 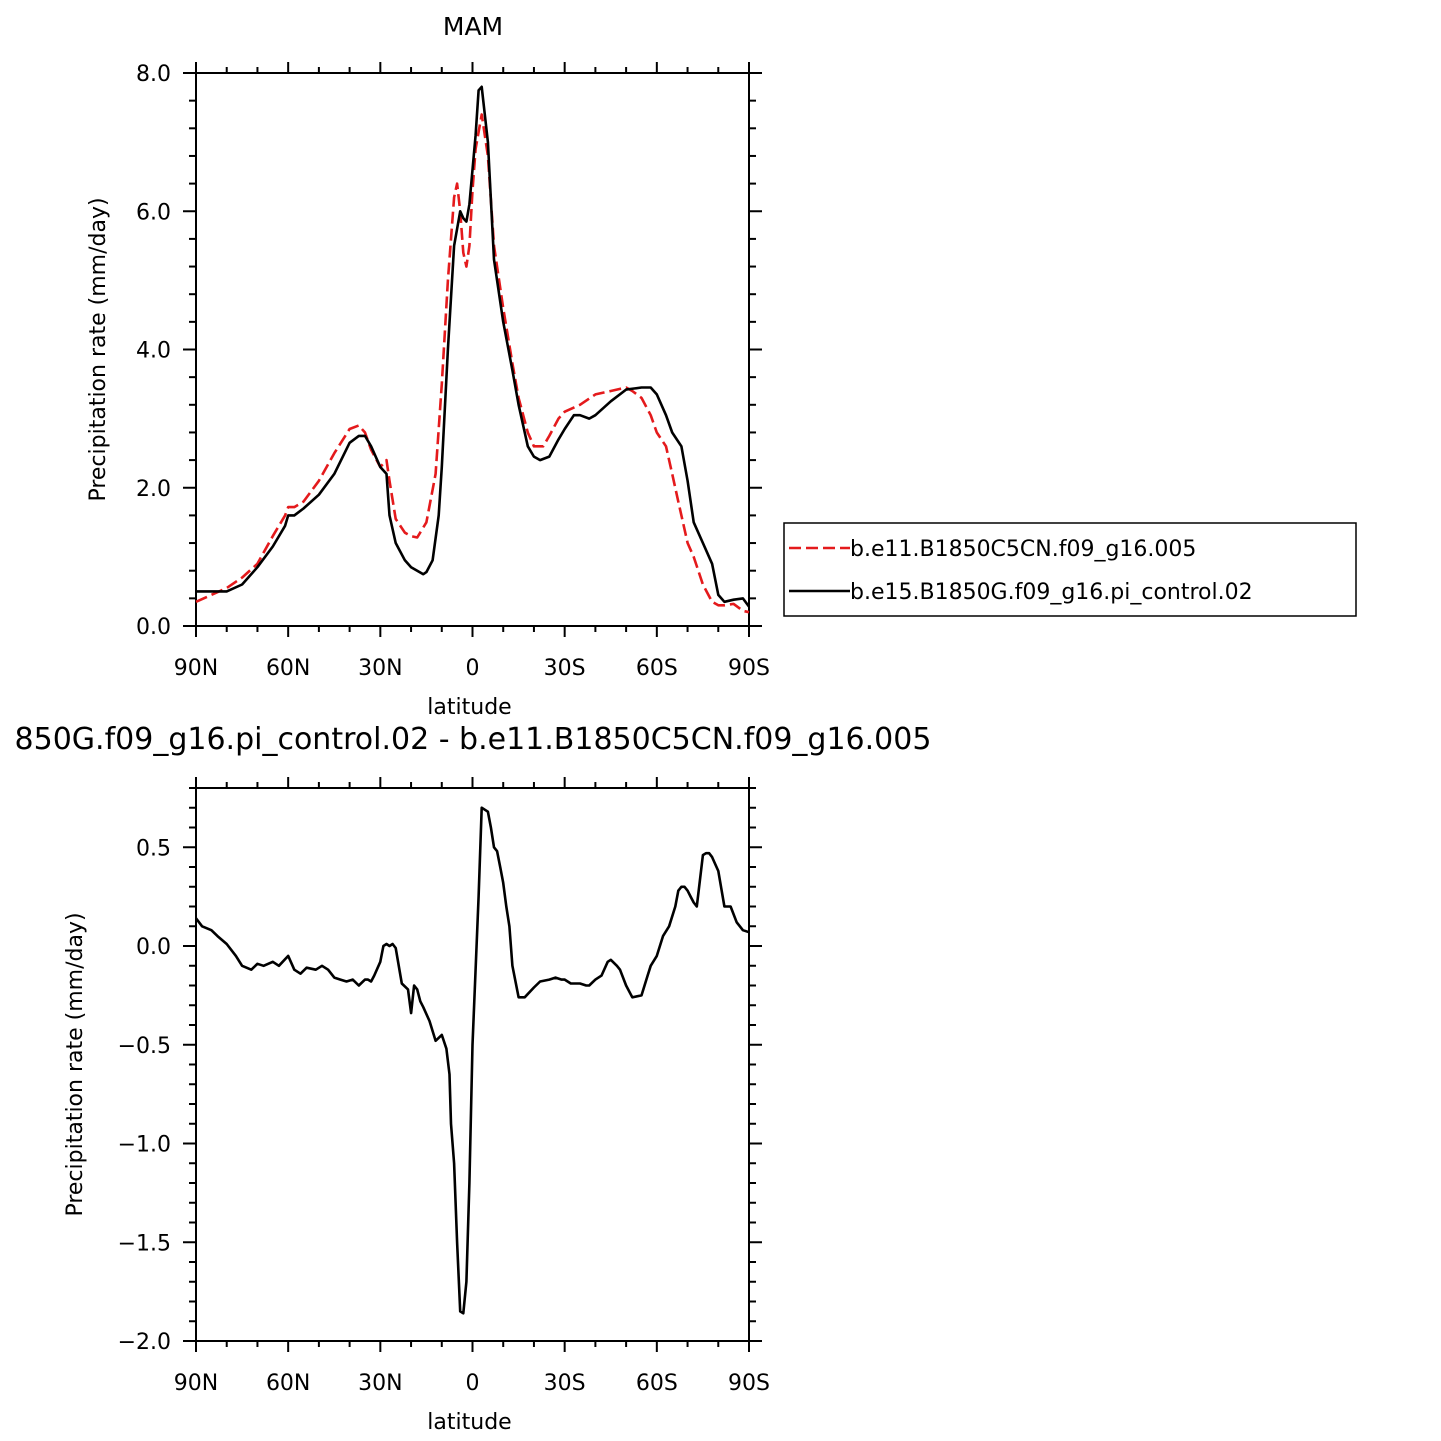 What do you see at coordinates (144, 1046) in the screenshot?
I see `y-tick-label: −0.5` at bounding box center [144, 1046].